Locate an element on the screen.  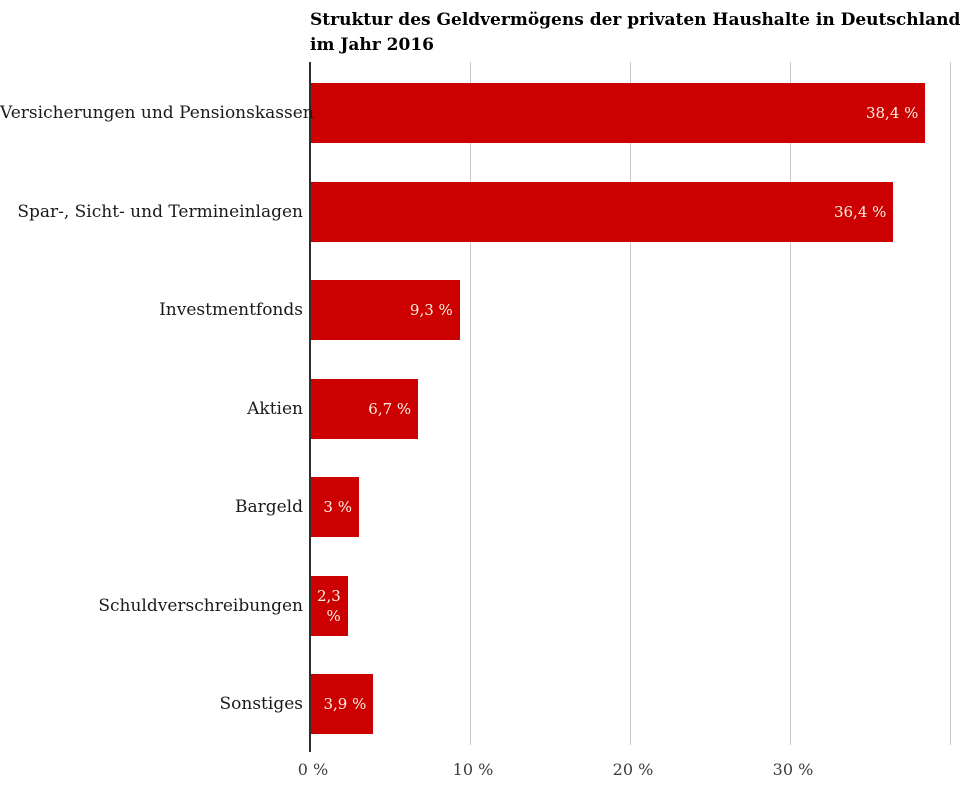
bar-7: 3,9 % is located at coordinates (342, 704).